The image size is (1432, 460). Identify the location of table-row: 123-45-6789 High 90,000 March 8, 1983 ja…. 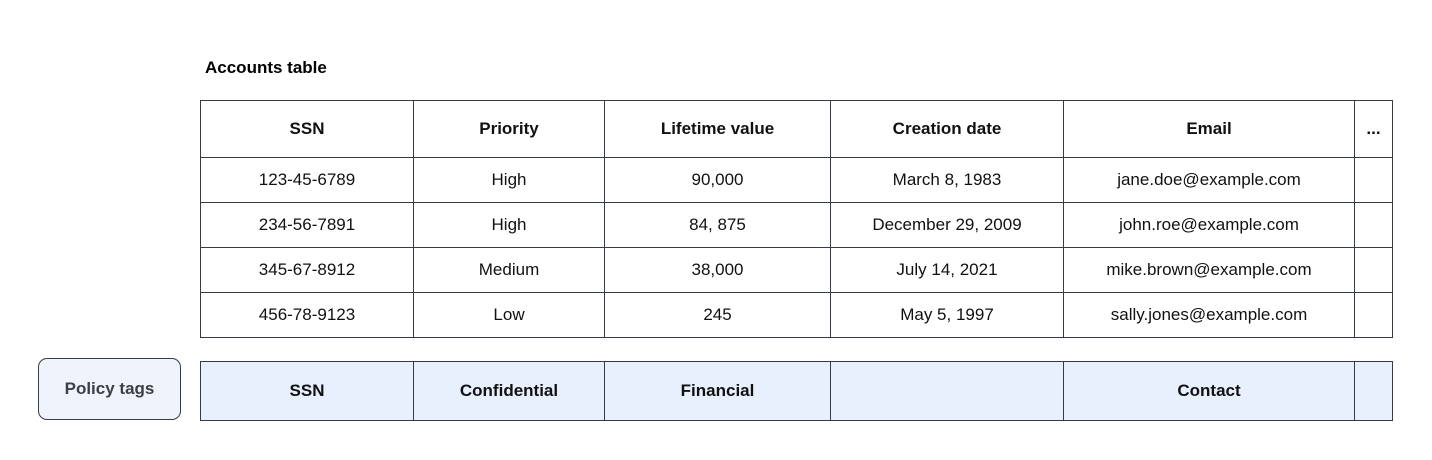
(796, 180).